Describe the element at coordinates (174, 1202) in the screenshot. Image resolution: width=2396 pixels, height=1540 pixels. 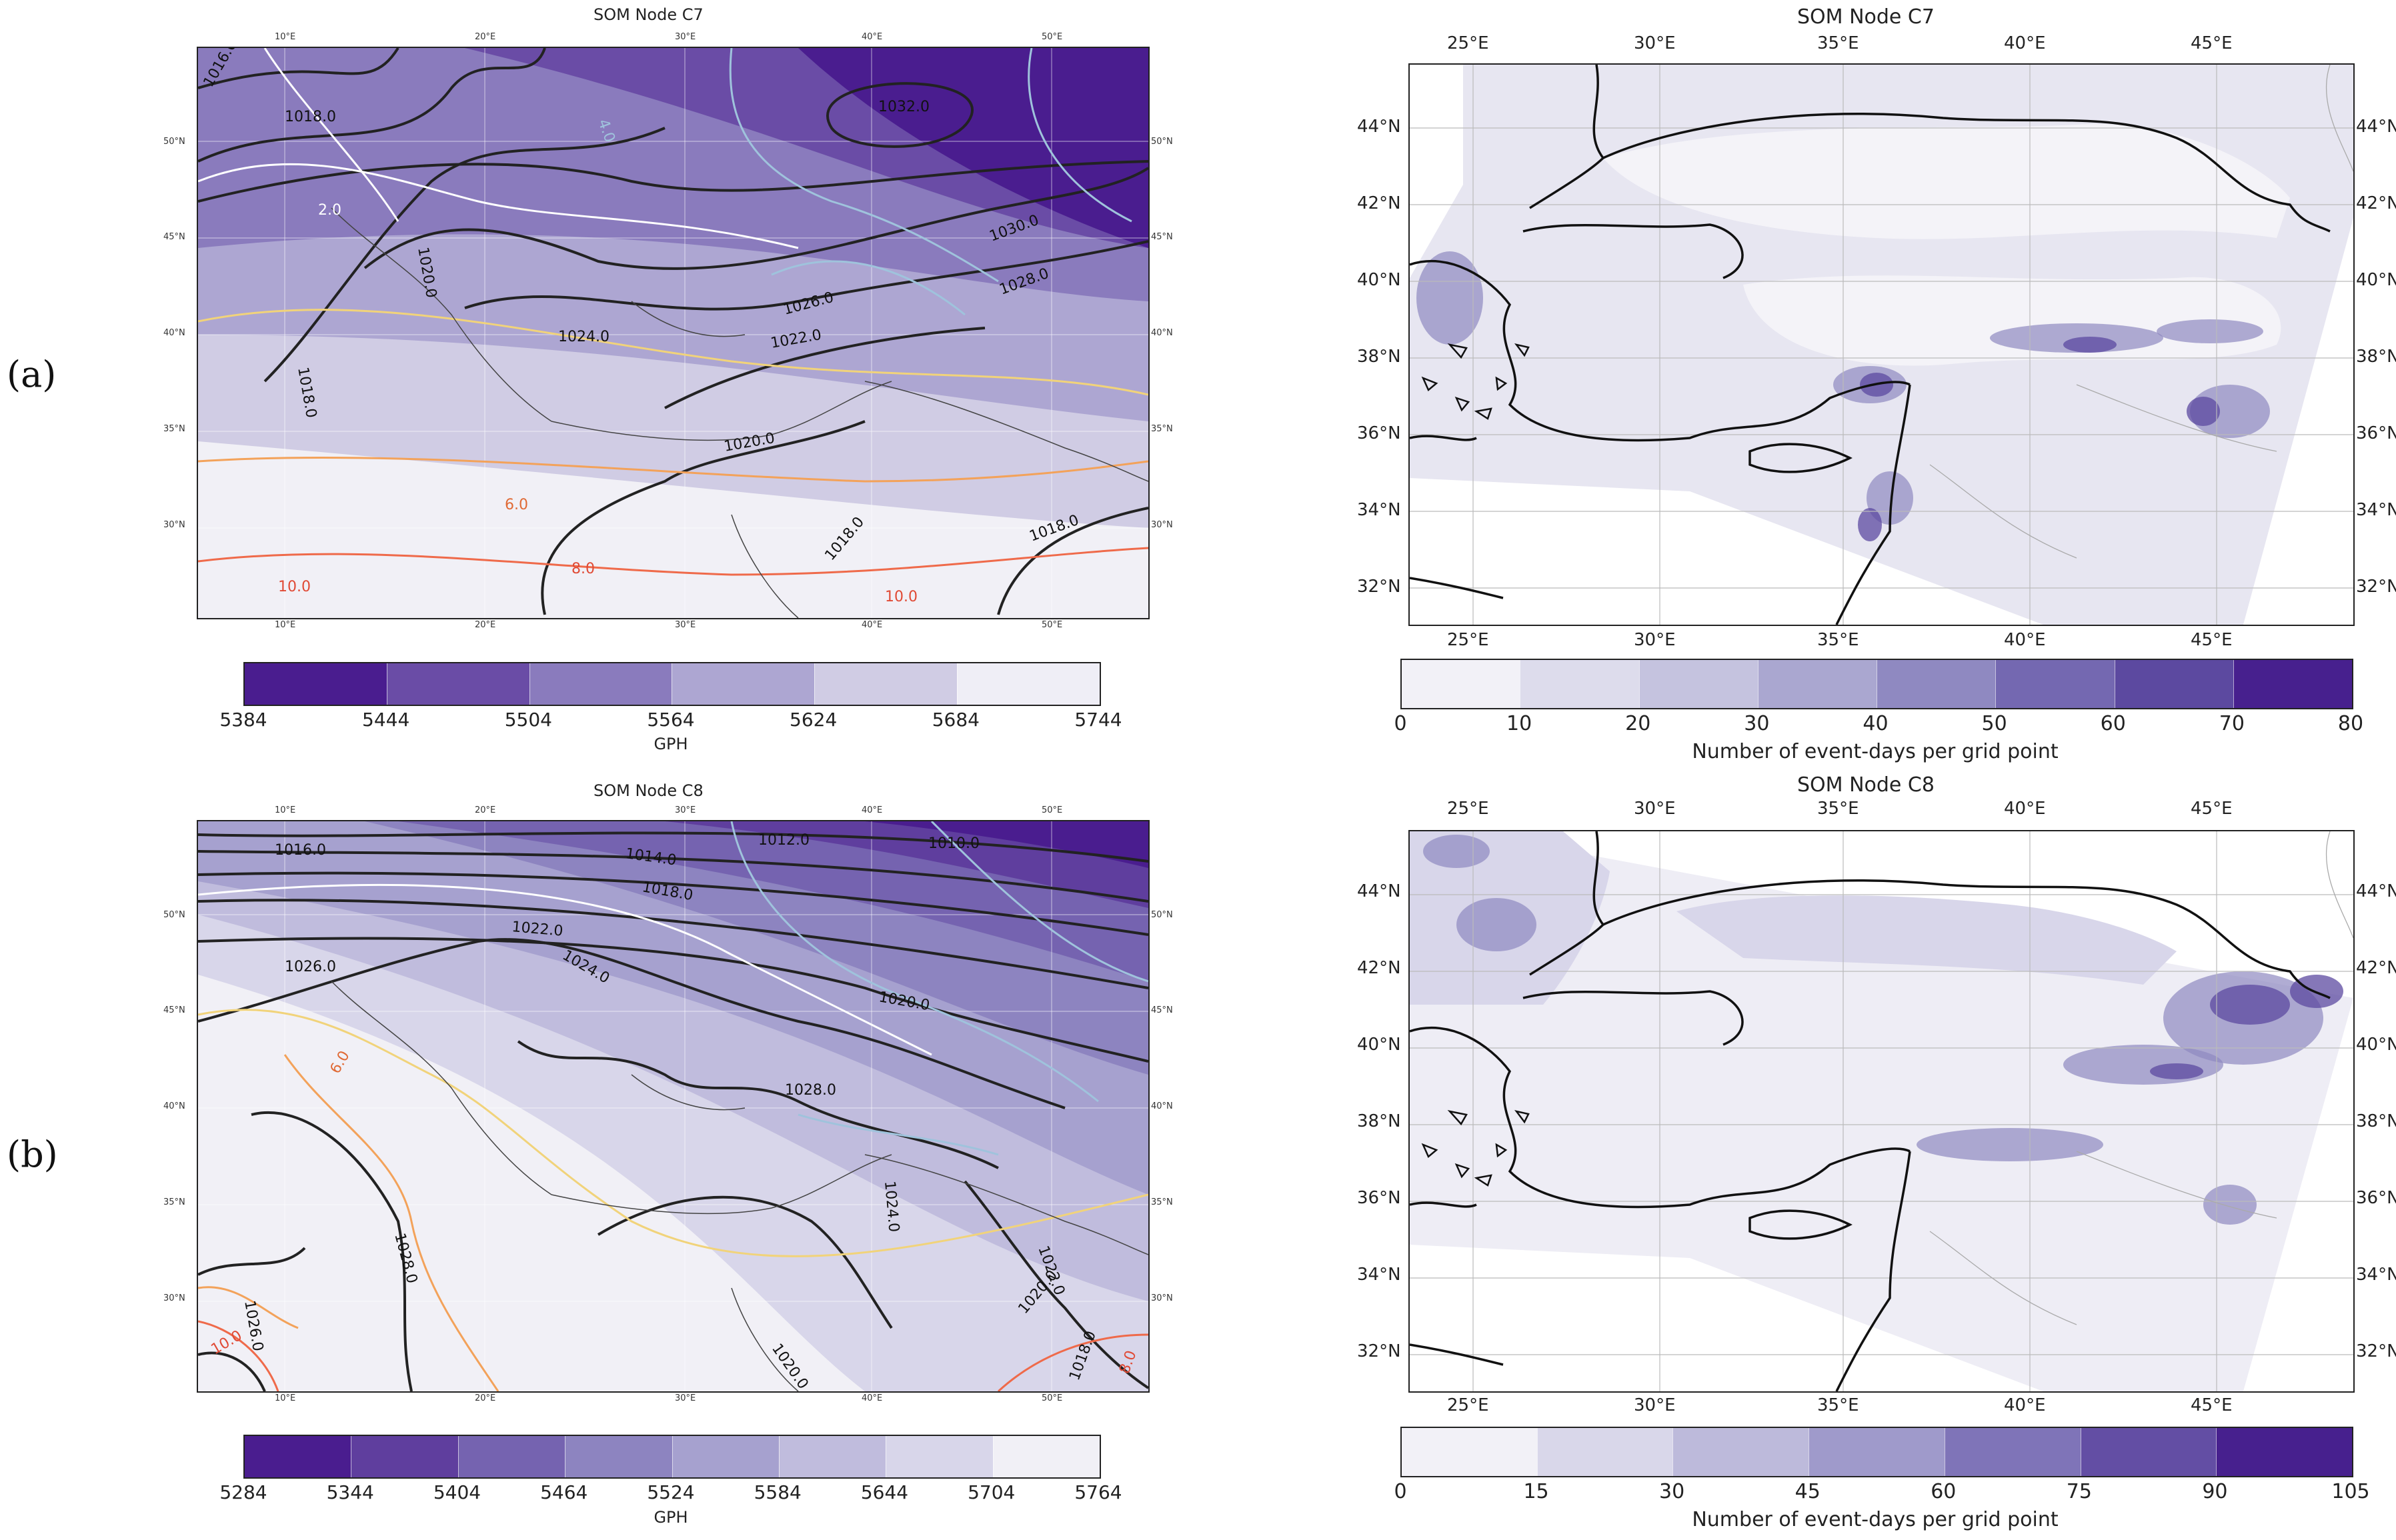
I see `lat-tick-left: 35°N` at that location.